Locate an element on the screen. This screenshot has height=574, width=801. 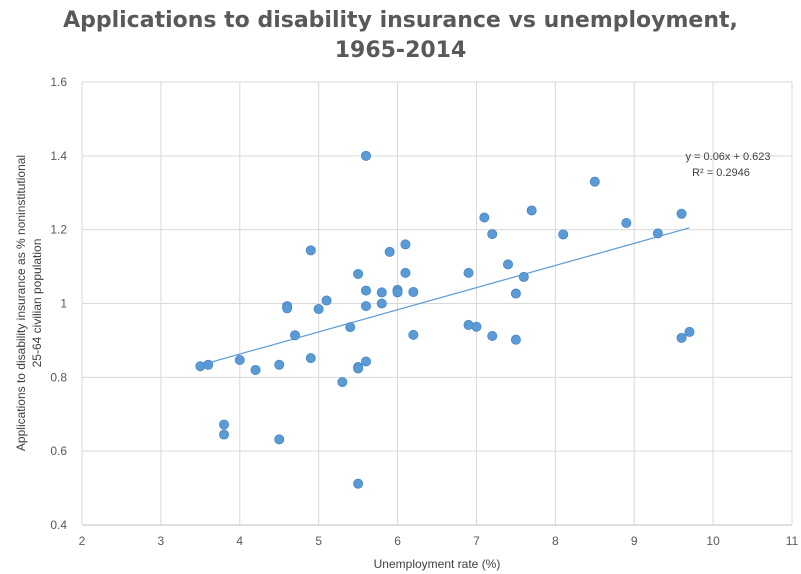
x-tick-label: 5 is located at coordinates (318, 541).